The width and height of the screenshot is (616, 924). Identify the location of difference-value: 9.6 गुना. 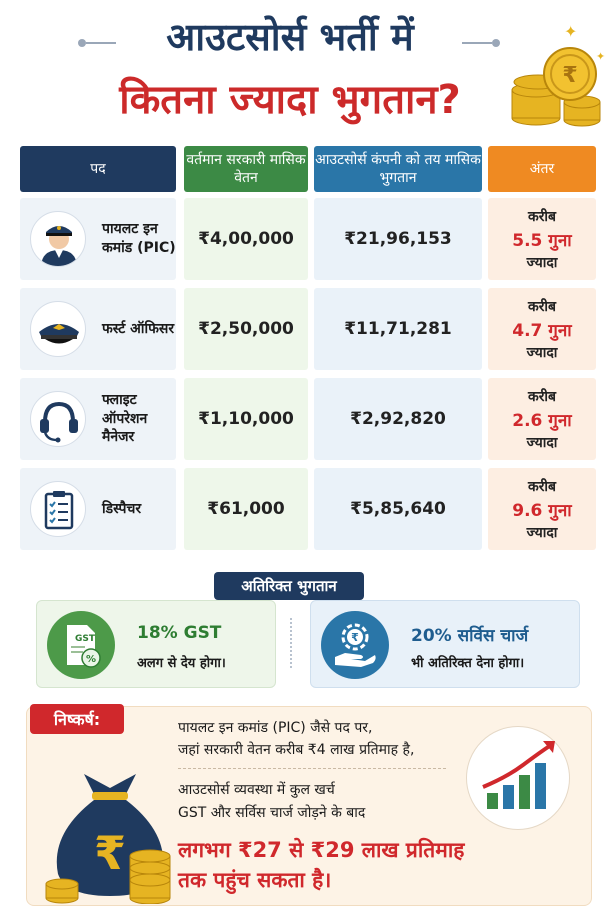
(542, 510).